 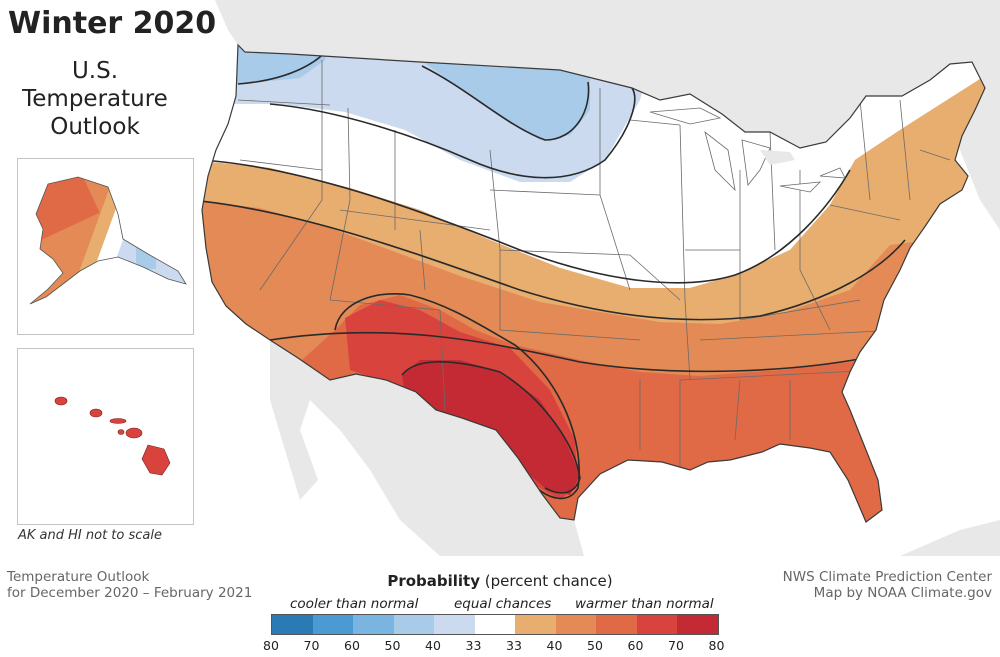 What do you see at coordinates (777, 157) in the screenshot?
I see `canadian-lake` at bounding box center [777, 157].